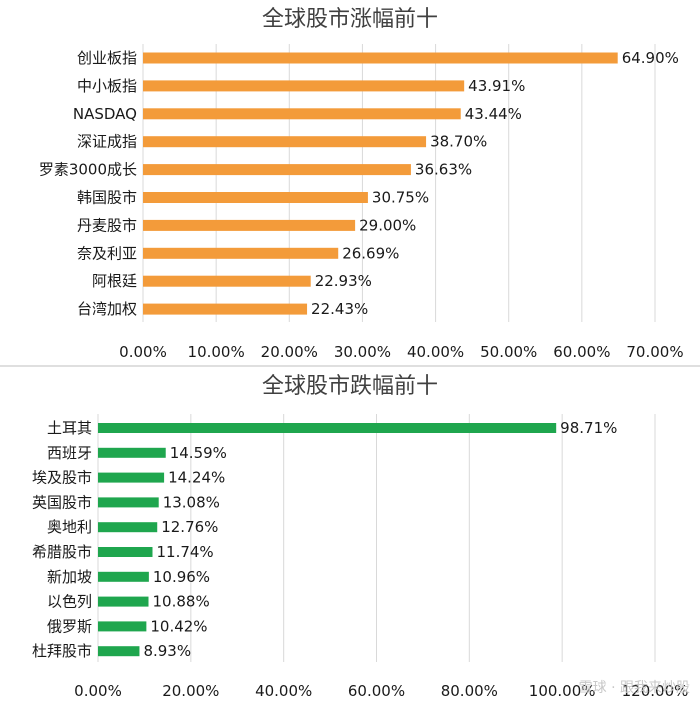 The image size is (700, 707). Describe the element at coordinates (107, 142) in the screenshot. I see `category-label: 深证成指` at that location.